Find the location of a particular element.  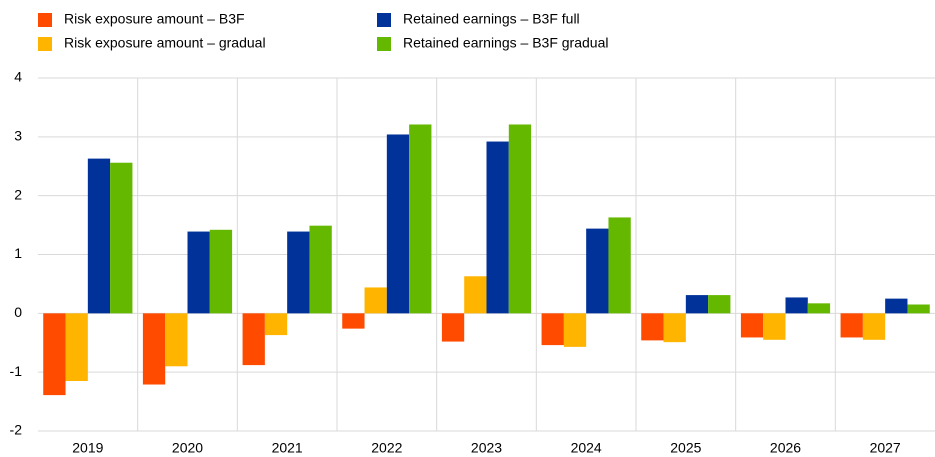

y-tick-label: 1 is located at coordinates (18, 253).